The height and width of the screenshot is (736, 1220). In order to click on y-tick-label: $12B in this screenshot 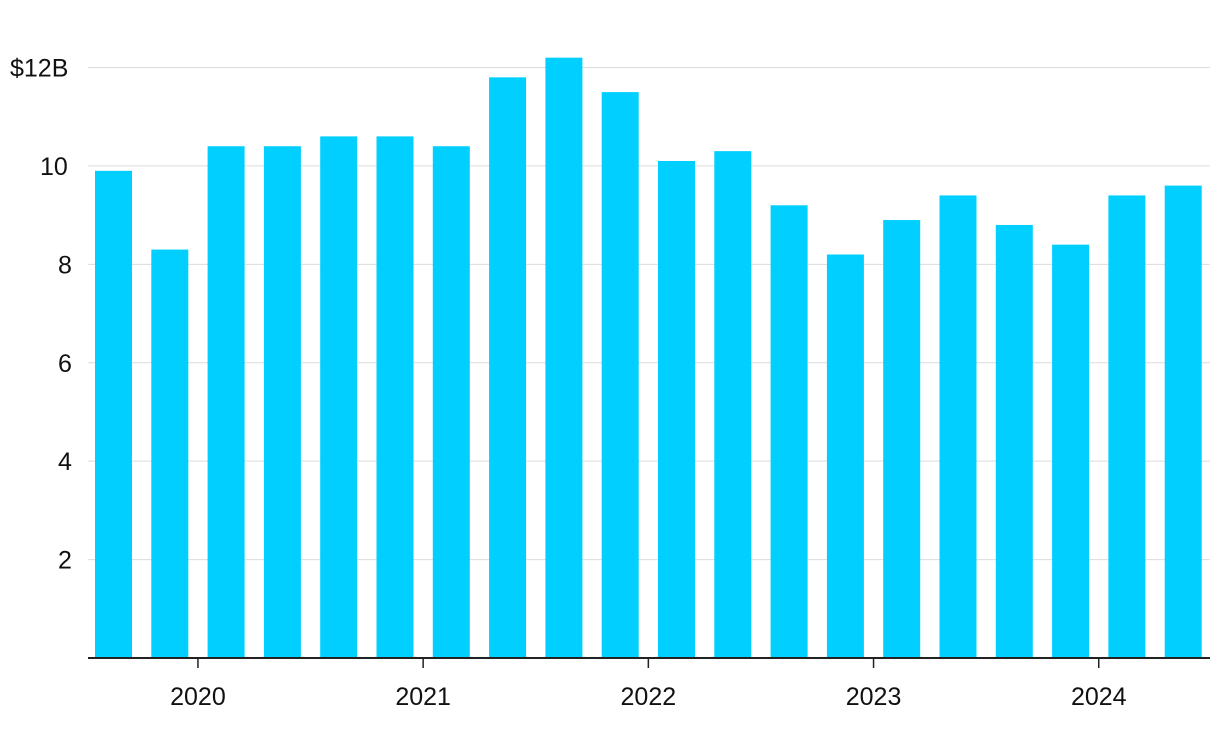, I will do `click(39, 69)`.